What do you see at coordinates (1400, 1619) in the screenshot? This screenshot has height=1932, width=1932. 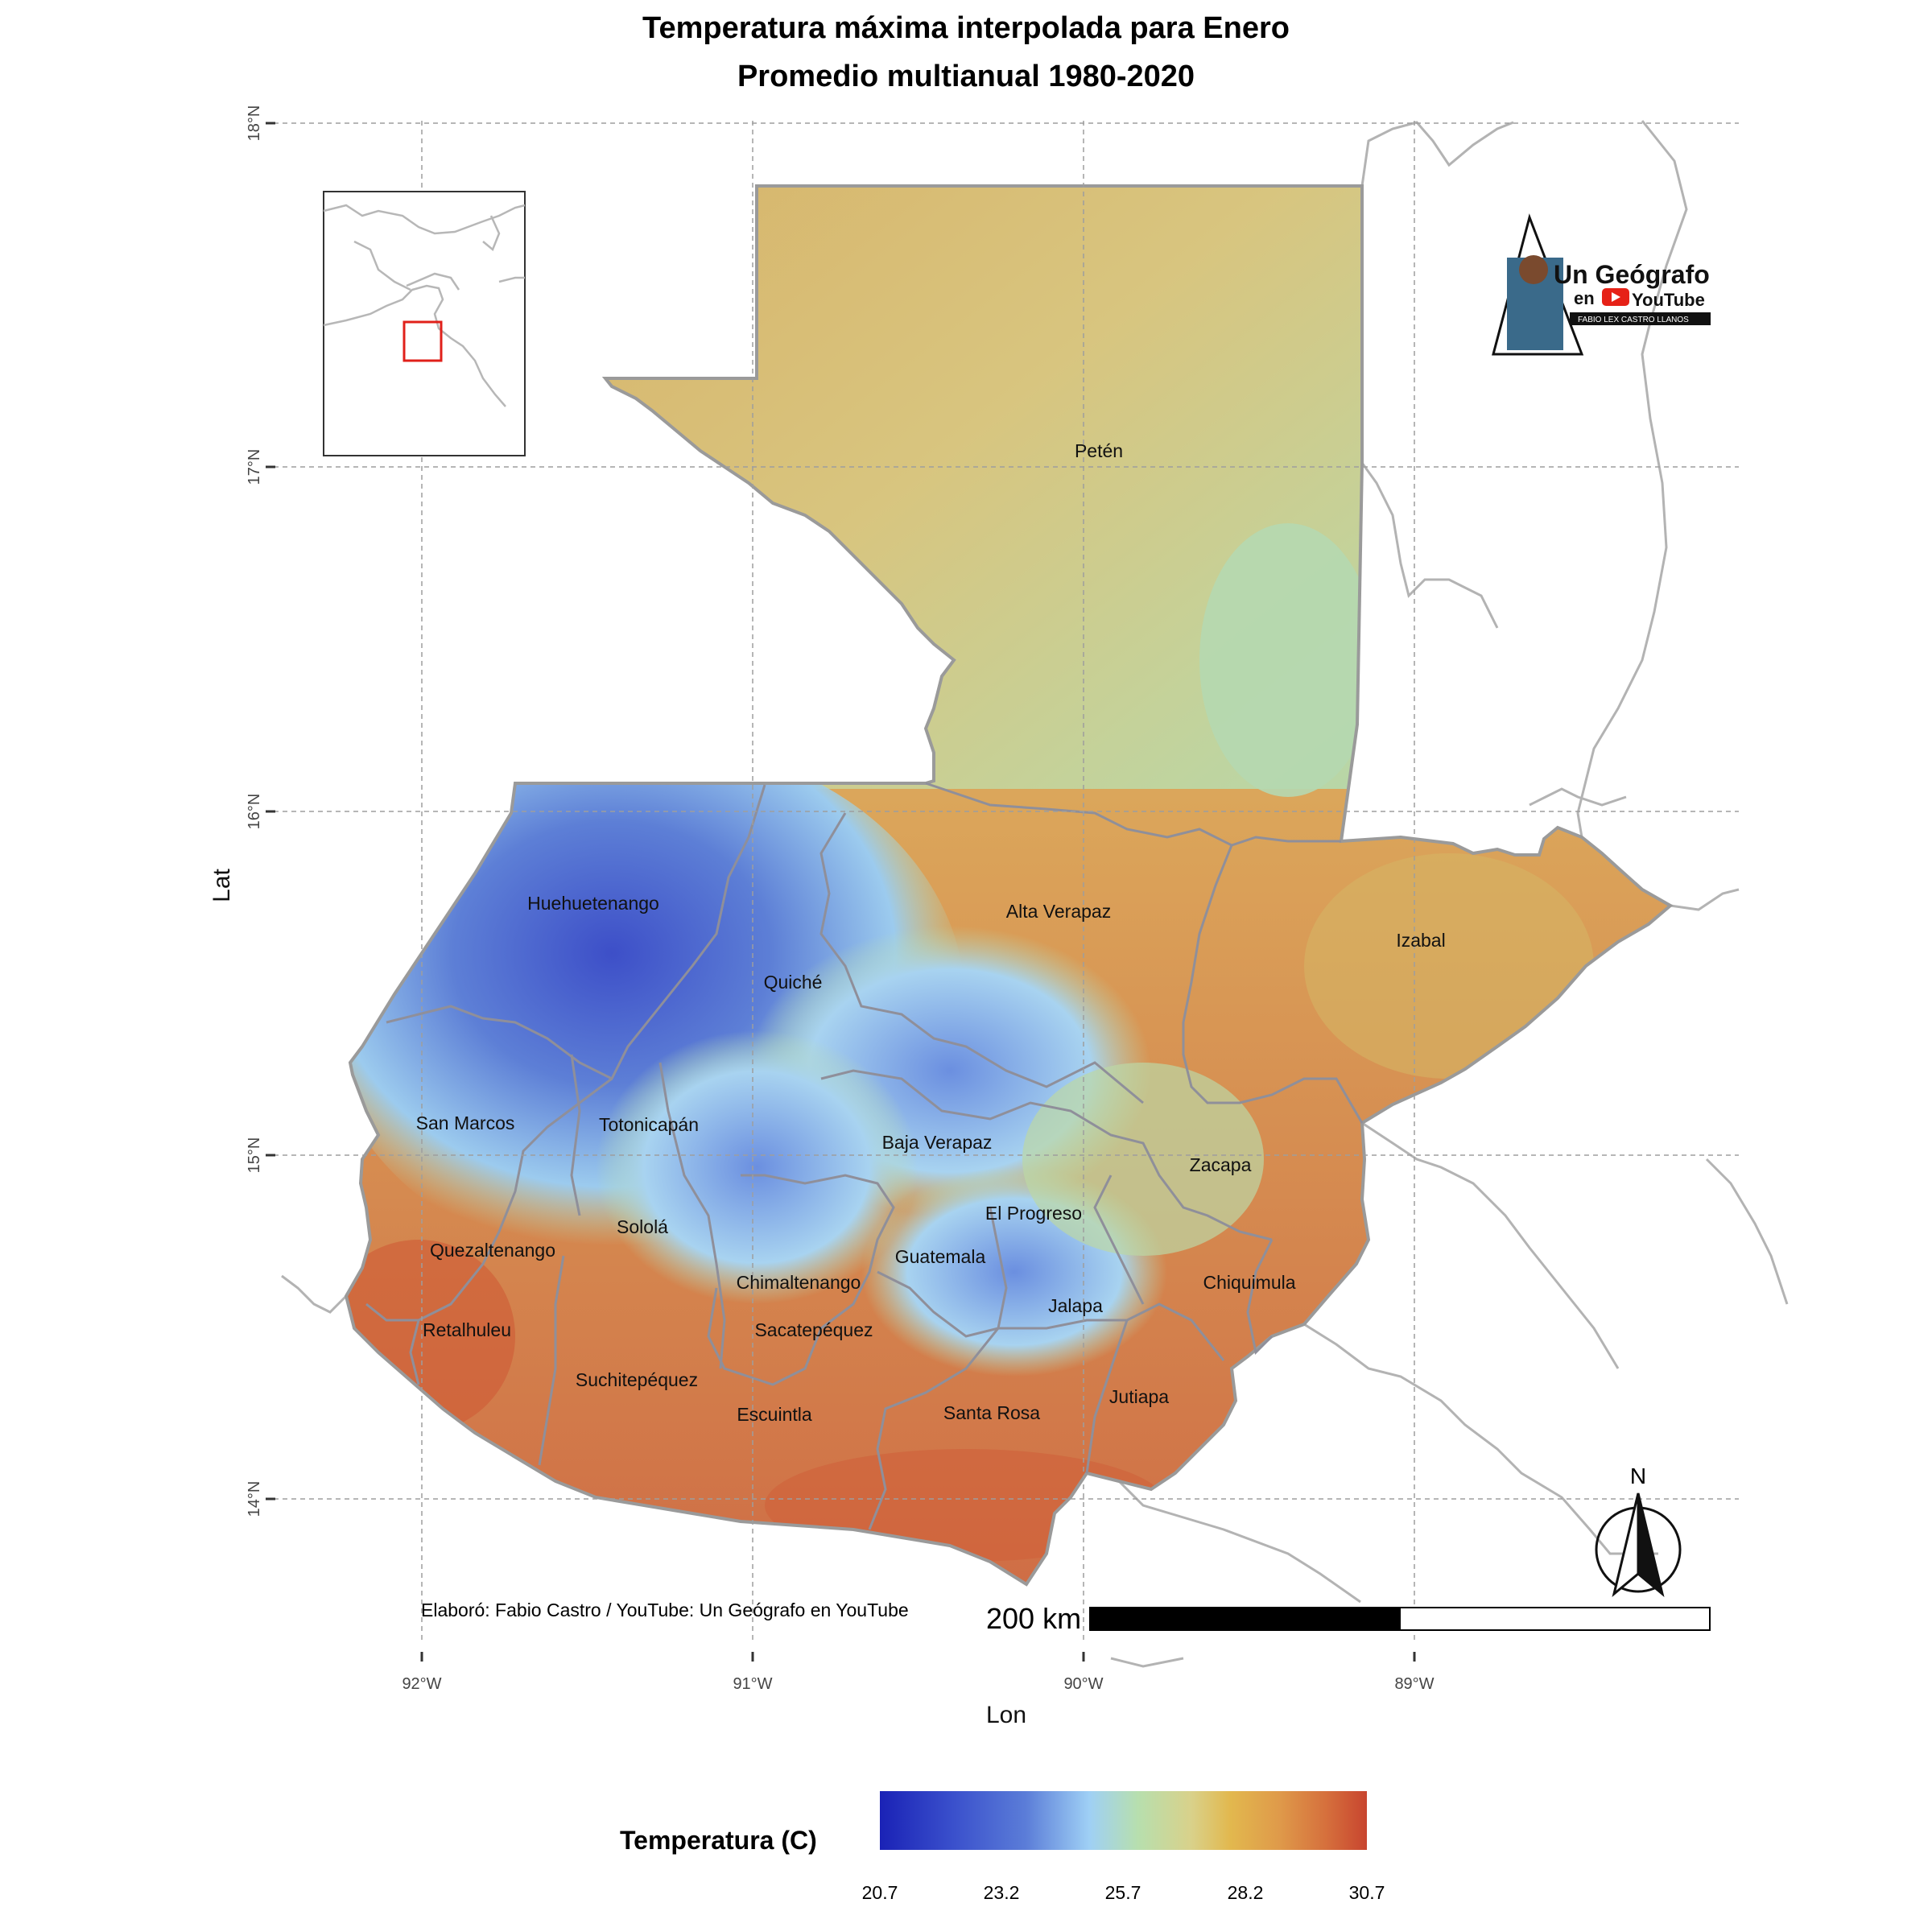 I see `scale-bar` at bounding box center [1400, 1619].